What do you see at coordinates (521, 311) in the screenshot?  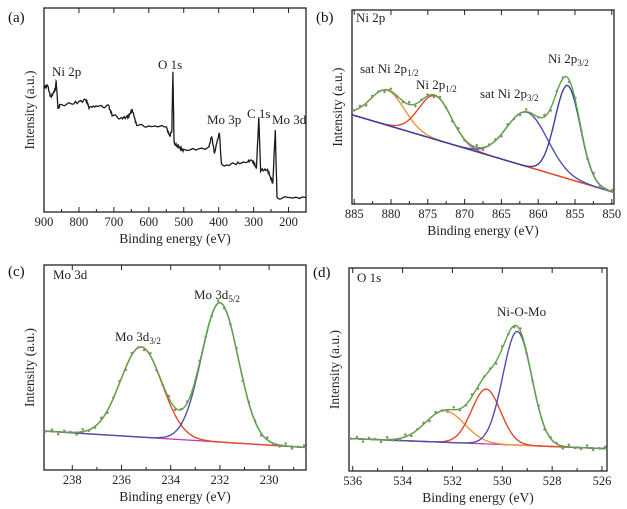 I see `peak-label-main: Ni-O-Mo` at bounding box center [521, 311].